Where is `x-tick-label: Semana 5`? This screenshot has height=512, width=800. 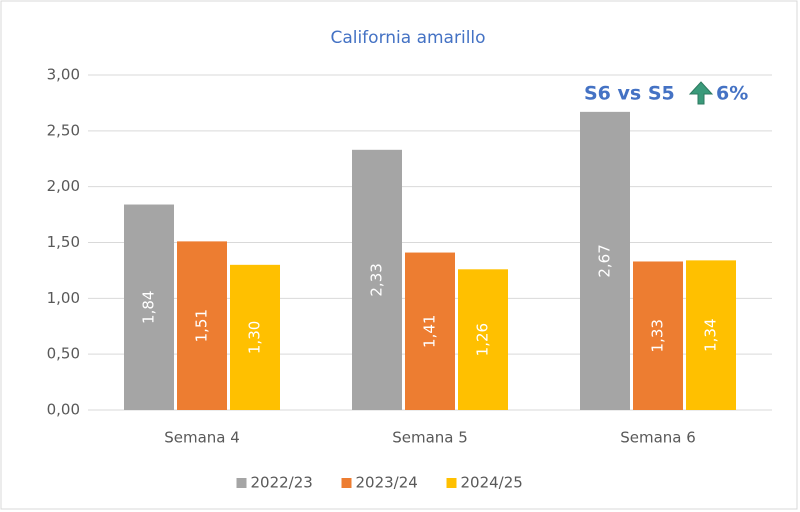 x-tick-label: Semana 5 is located at coordinates (430, 438).